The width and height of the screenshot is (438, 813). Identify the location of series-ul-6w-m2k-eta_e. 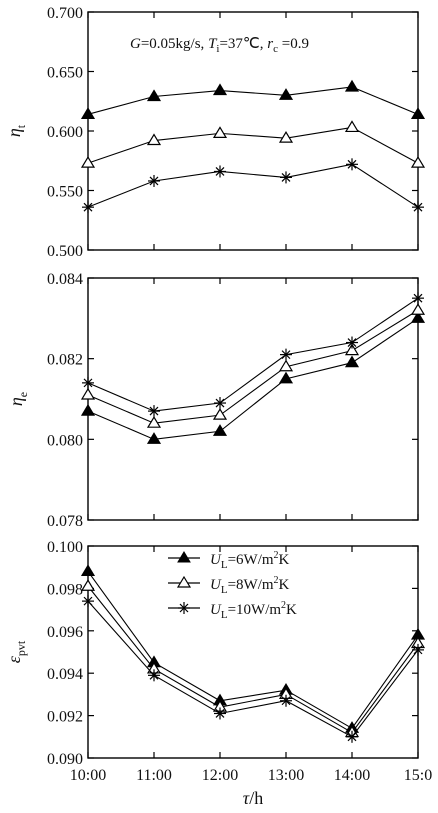
(253, 377).